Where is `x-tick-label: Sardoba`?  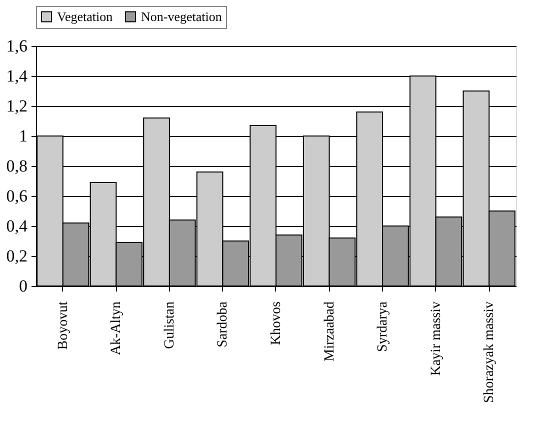
x-tick-label: Sardoba is located at coordinates (223, 324).